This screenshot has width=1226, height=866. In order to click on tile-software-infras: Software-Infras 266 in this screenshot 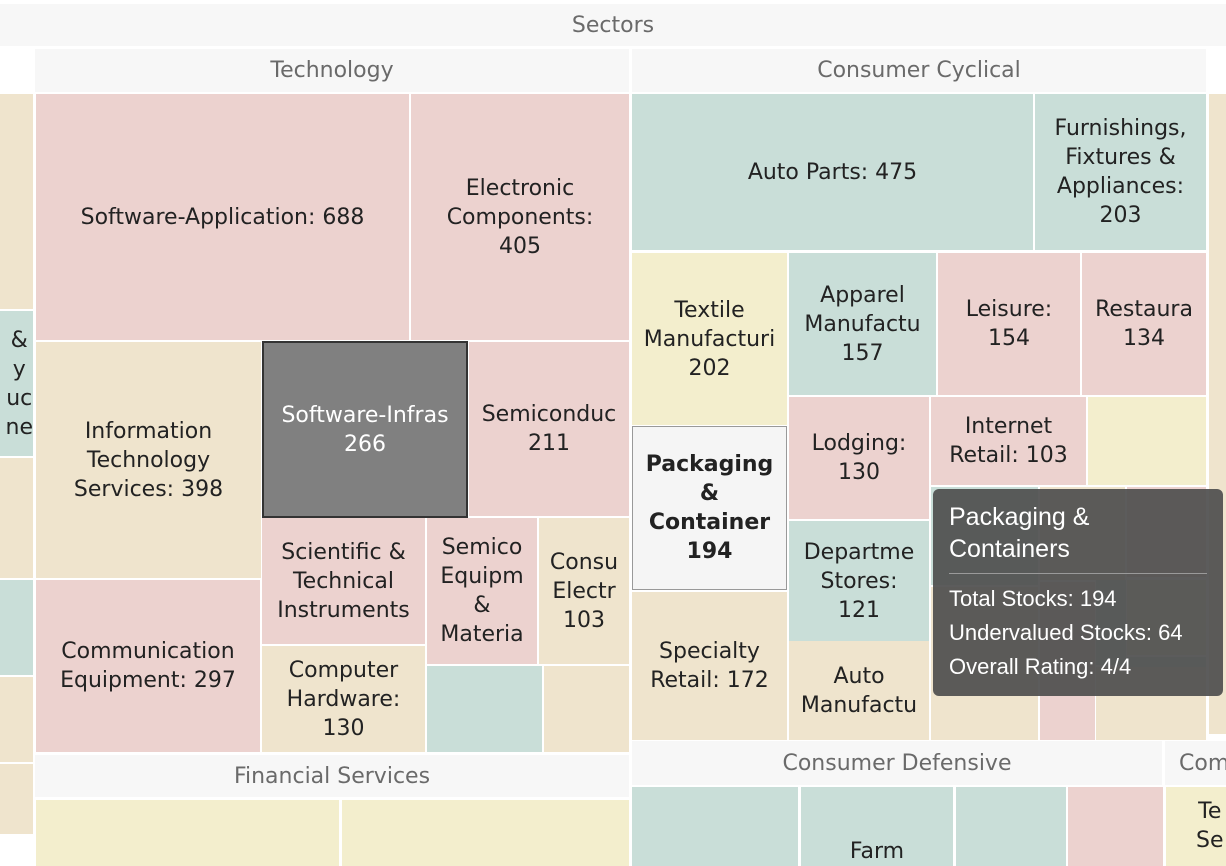, I will do `click(365, 429)`.